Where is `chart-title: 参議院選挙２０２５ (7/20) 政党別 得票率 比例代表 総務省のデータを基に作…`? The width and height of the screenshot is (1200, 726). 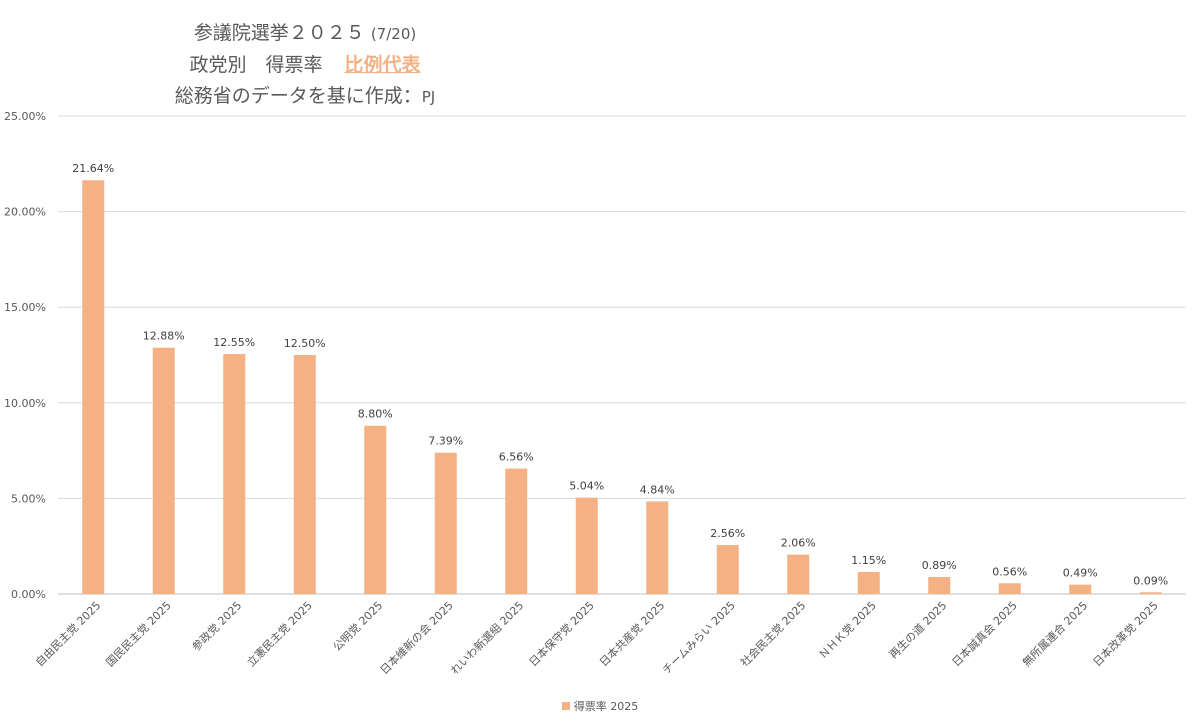
chart-title: 参議院選挙２０２５ (7/20) 政党別 得票率 比例代表 総務省のデータを基に作… is located at coordinates (305, 65).